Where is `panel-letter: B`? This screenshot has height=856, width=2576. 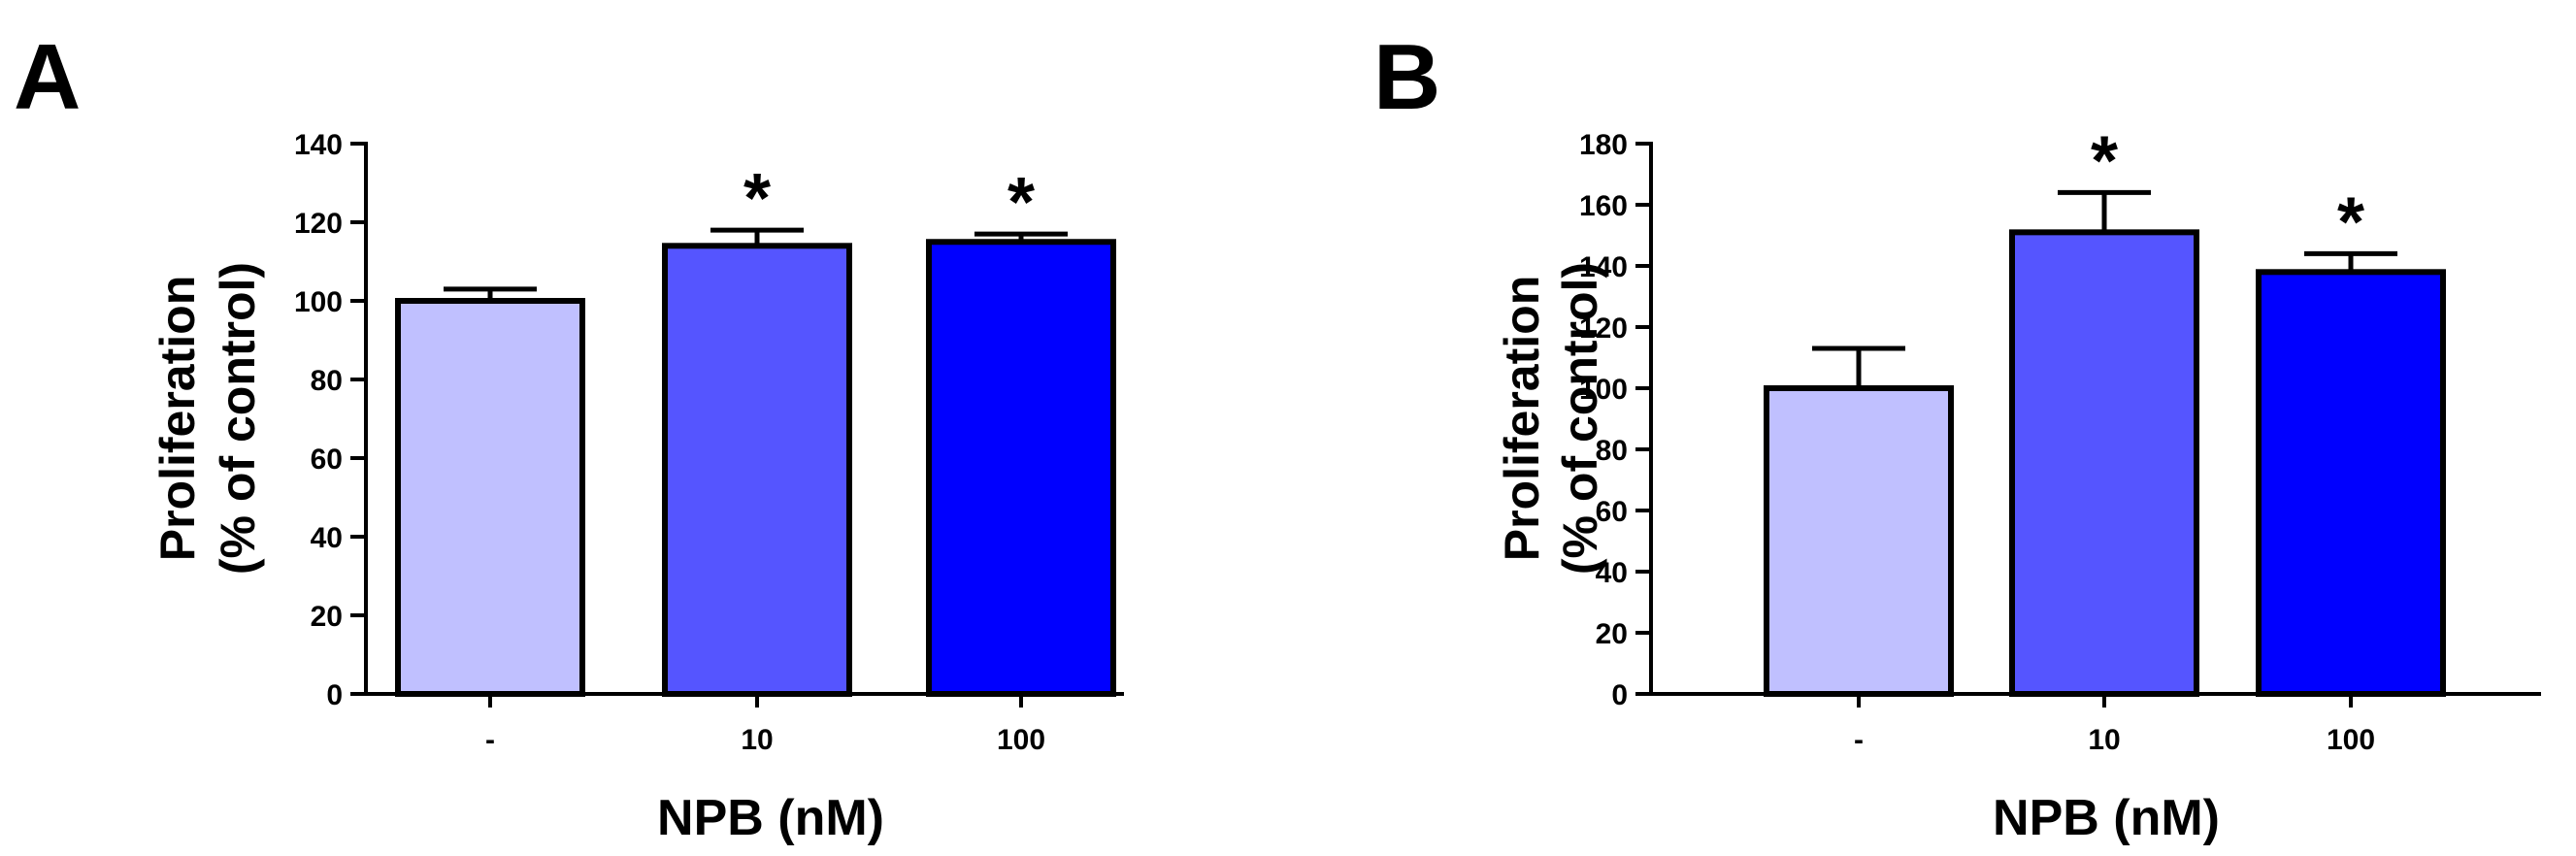
panel-letter: B is located at coordinates (1406, 77).